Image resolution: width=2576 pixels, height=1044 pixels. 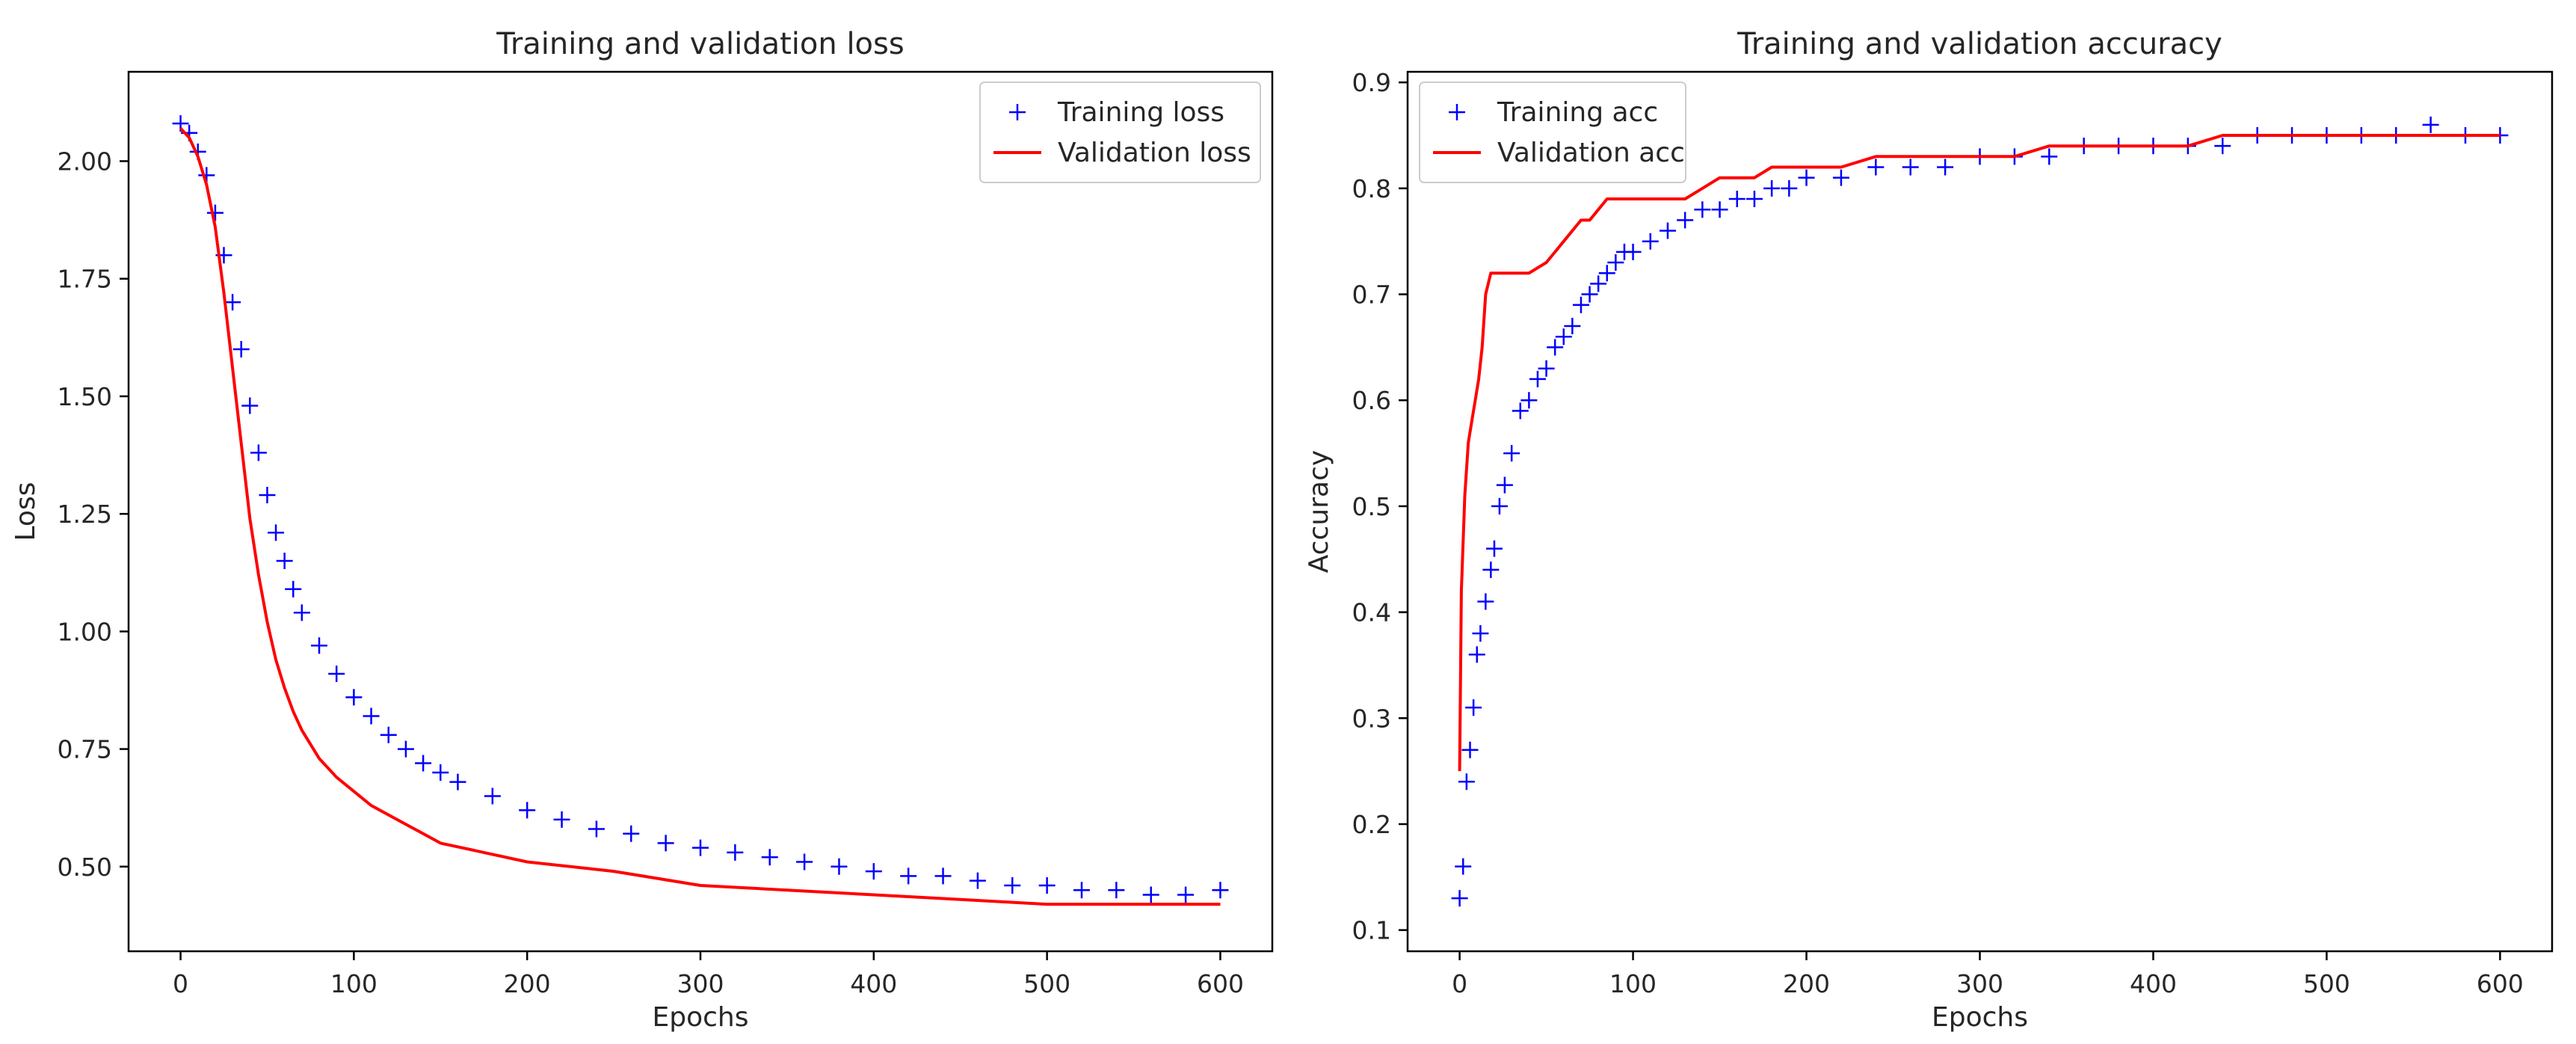 I want to click on legend-marker-swatch, so click(x=1457, y=112).